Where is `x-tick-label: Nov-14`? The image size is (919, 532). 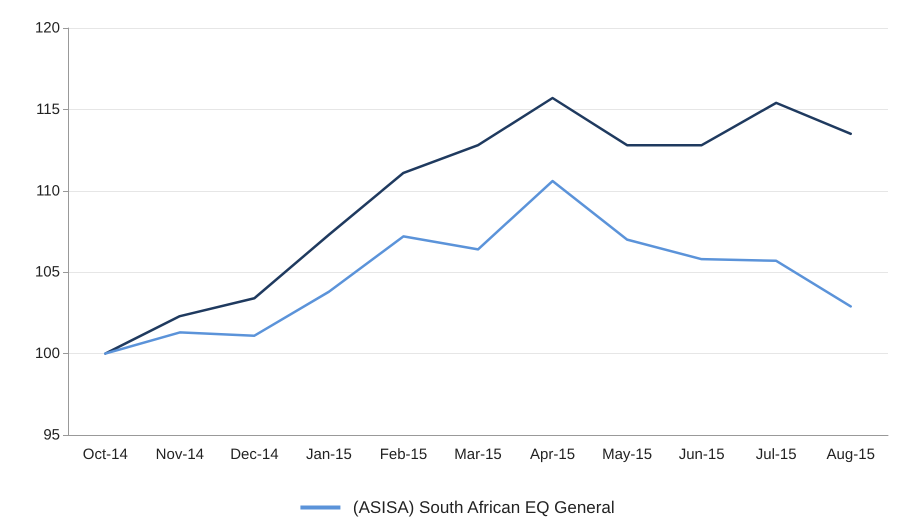 x-tick-label: Nov-14 is located at coordinates (180, 454).